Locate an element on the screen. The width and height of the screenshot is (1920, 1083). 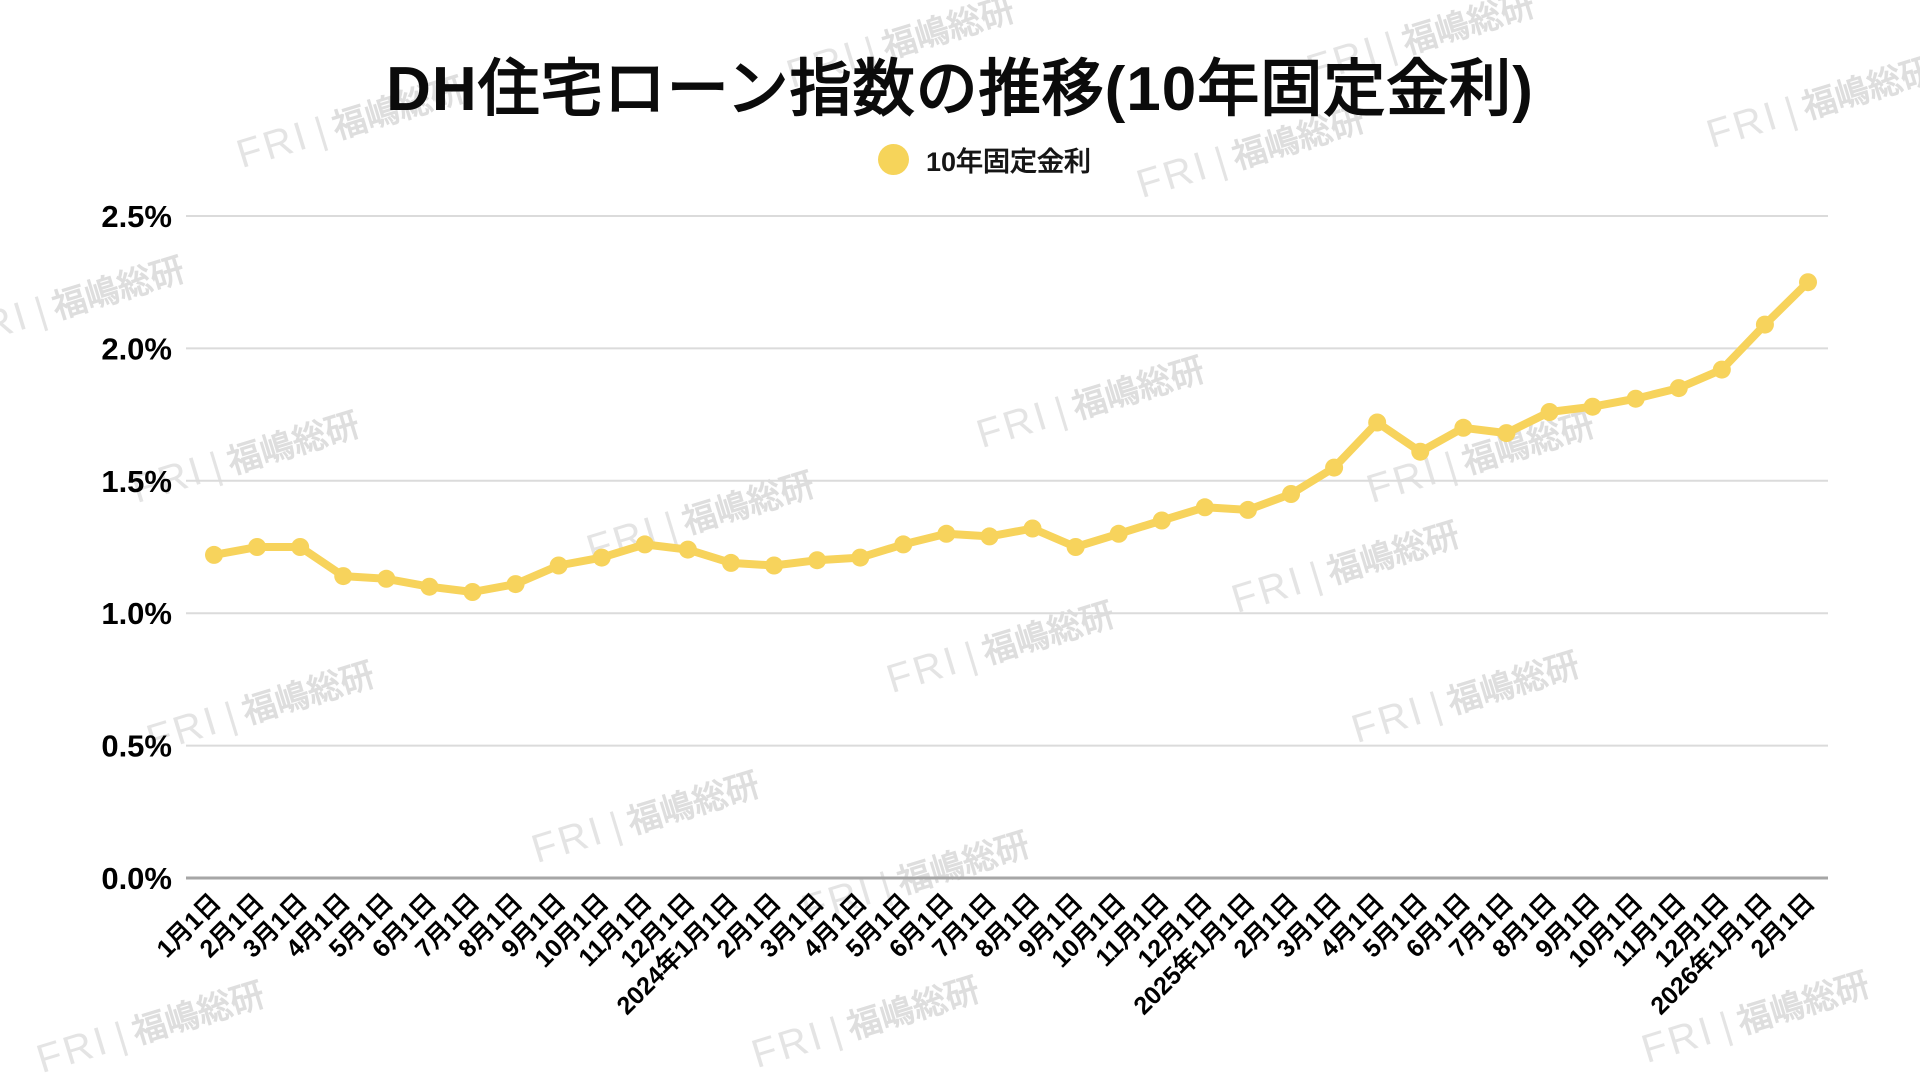
legend-label: 10年固定金利 is located at coordinates (1009, 162).